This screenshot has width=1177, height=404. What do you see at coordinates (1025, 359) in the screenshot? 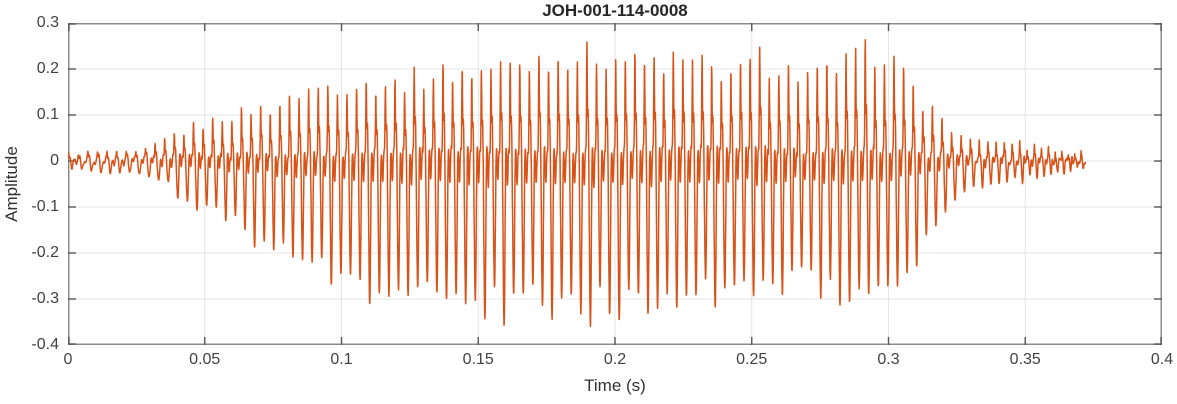
I see `x-tick-label: 0.35` at bounding box center [1025, 359].